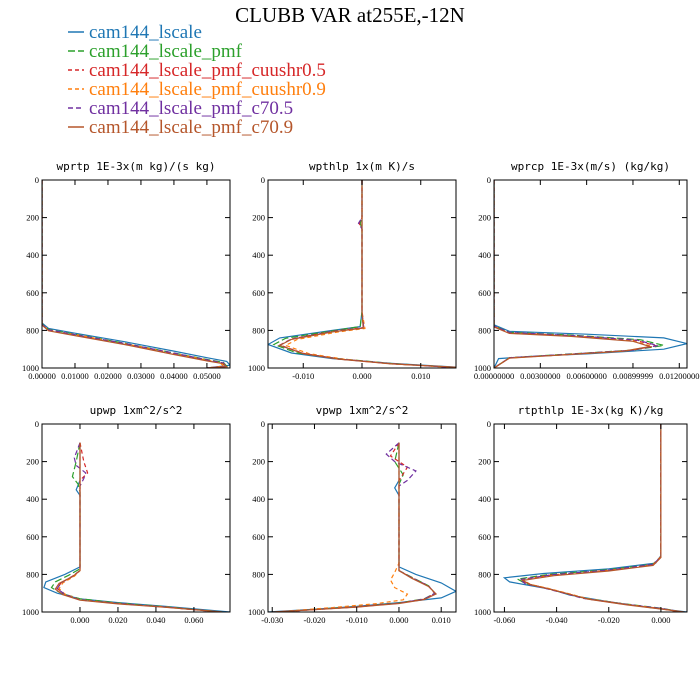  I want to click on panel-title: upwp 1xm^2/s^2, so click(136, 410).